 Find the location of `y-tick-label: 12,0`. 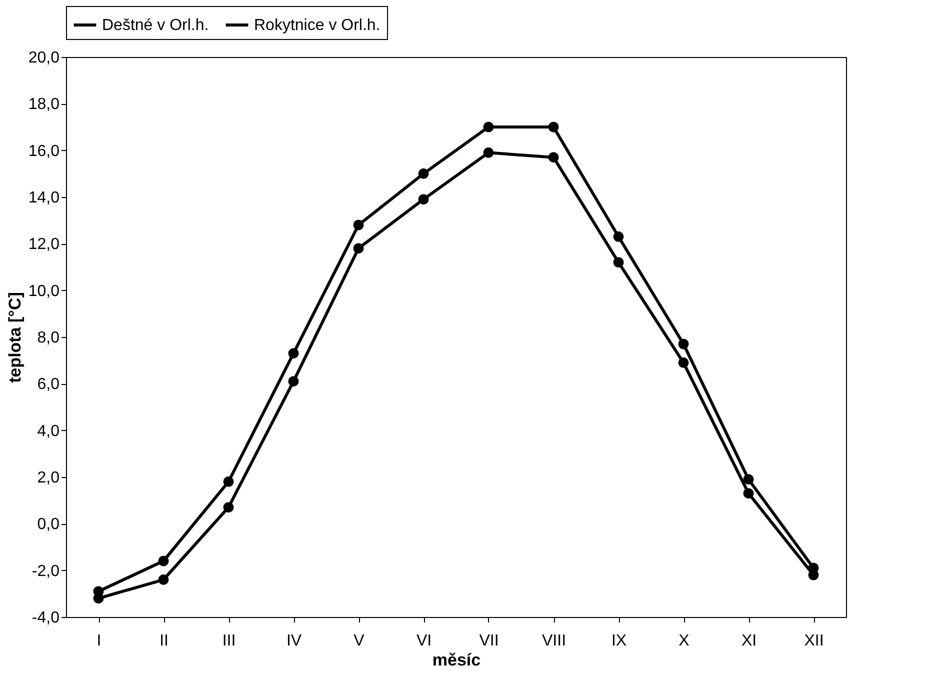

y-tick-label: 12,0 is located at coordinates (44, 245).